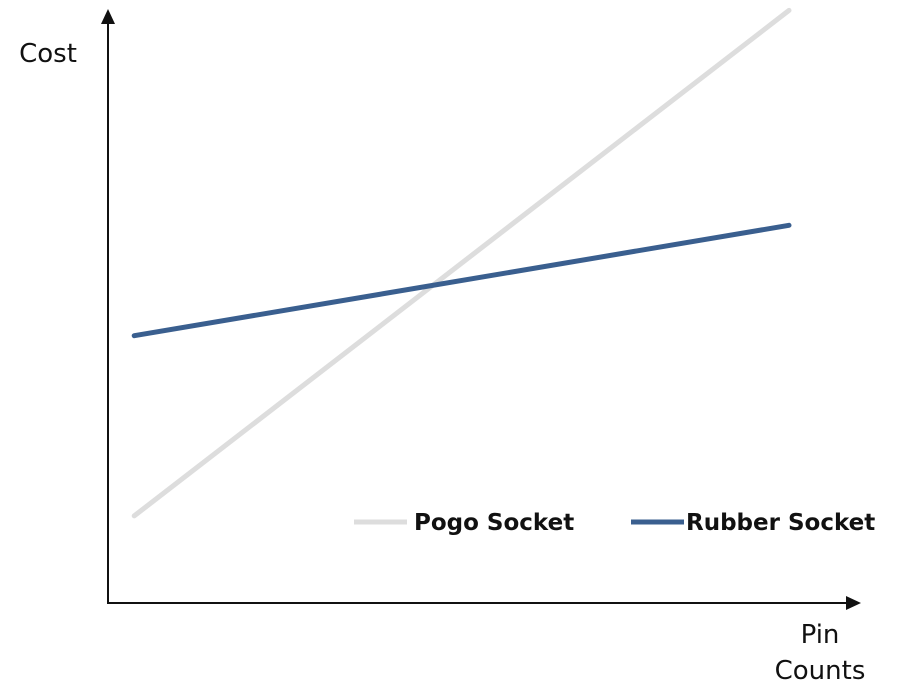 The image size is (904, 689). Describe the element at coordinates (461, 280) in the screenshot. I see `series-line-rubber-socket` at that location.